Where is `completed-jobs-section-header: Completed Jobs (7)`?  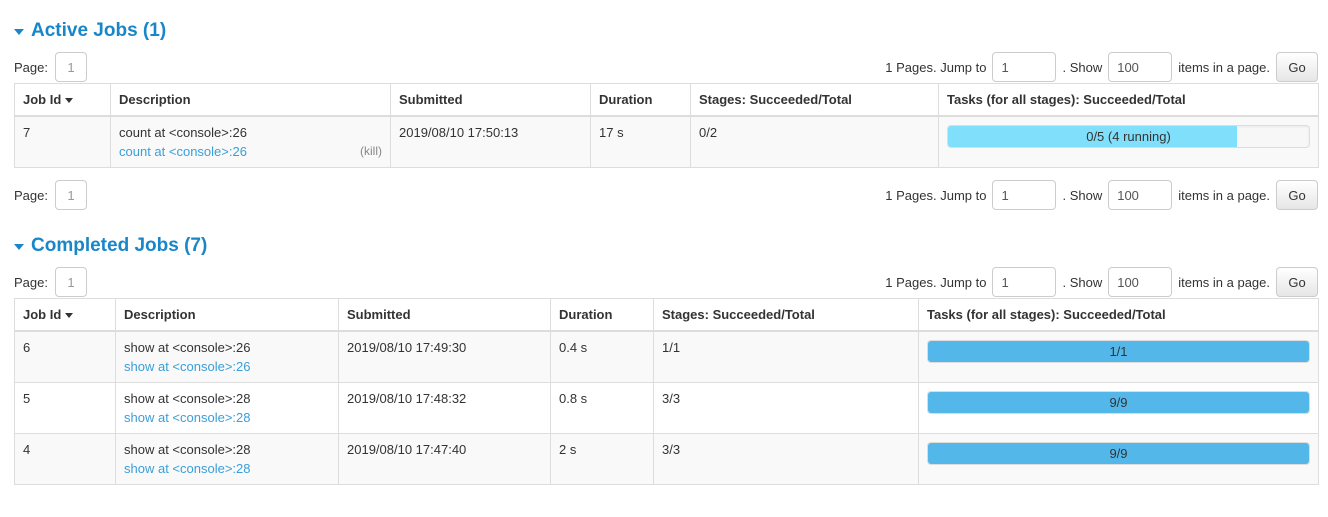
completed-jobs-section-header: Completed Jobs (7) is located at coordinates (664, 245).